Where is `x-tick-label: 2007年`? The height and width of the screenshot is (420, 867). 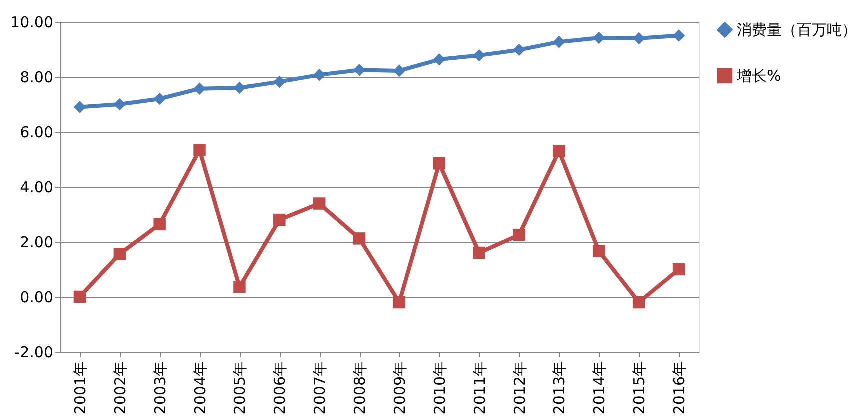 x-tick-label: 2007年 is located at coordinates (320, 388).